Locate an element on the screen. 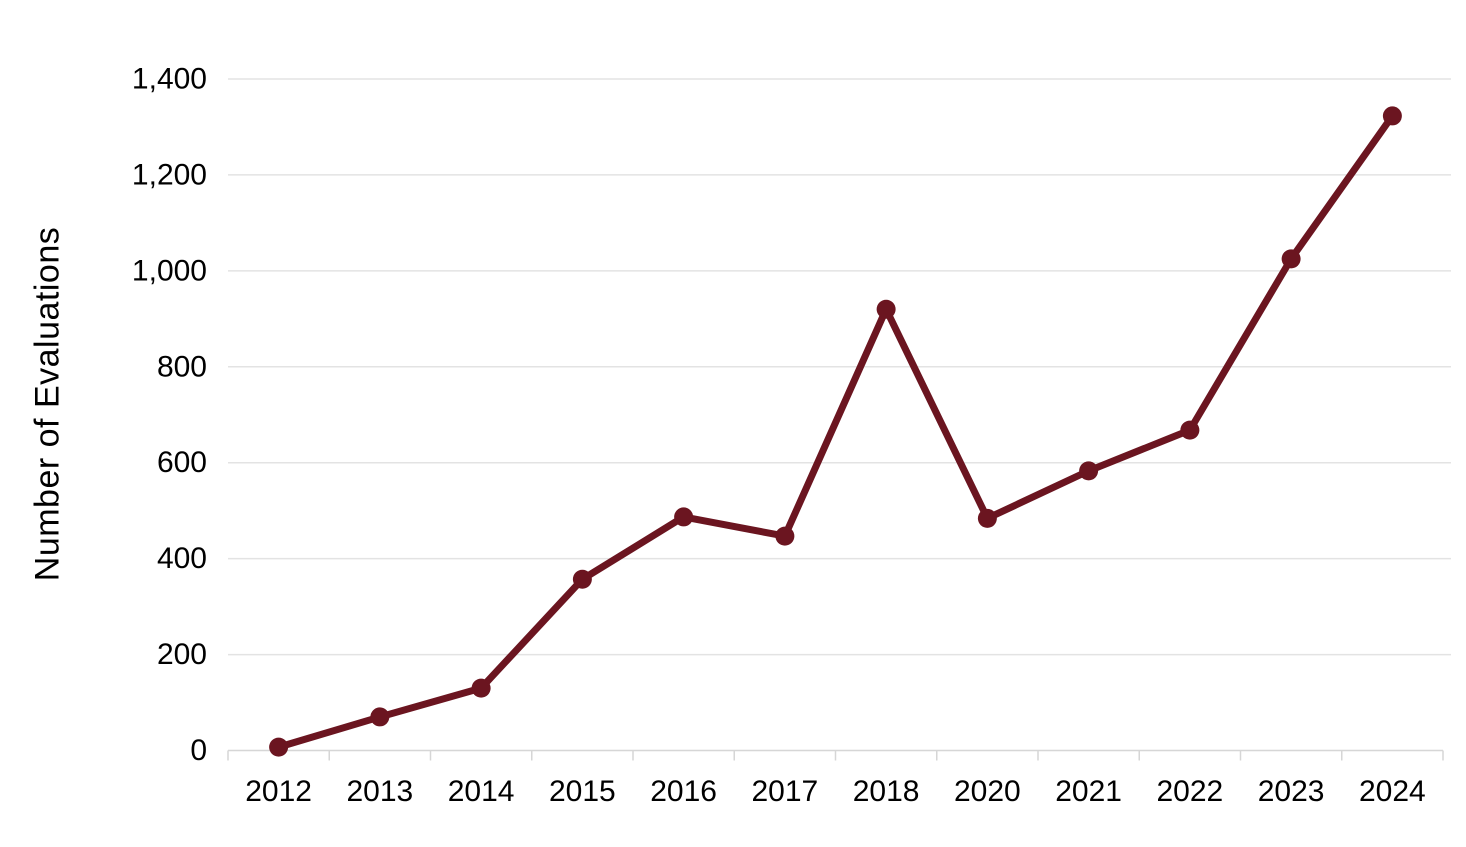  y-tick-label: 800 is located at coordinates (182, 366).